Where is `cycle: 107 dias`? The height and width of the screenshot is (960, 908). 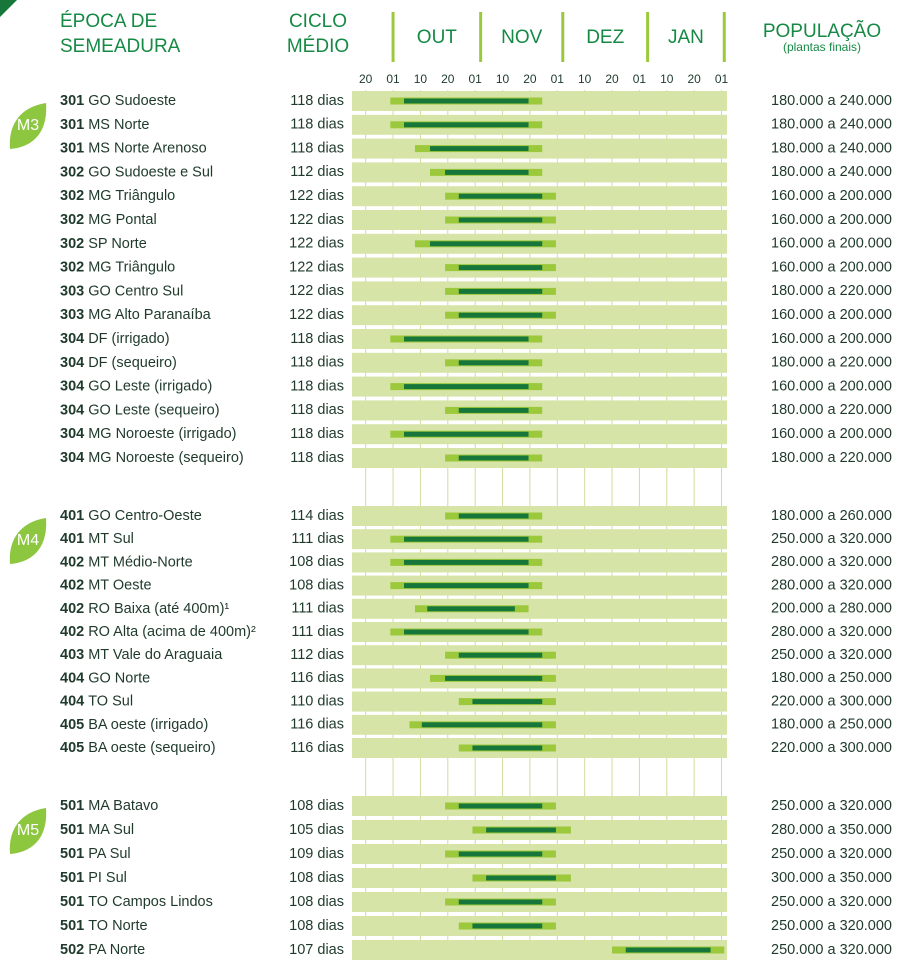 cycle: 107 dias is located at coordinates (316, 950).